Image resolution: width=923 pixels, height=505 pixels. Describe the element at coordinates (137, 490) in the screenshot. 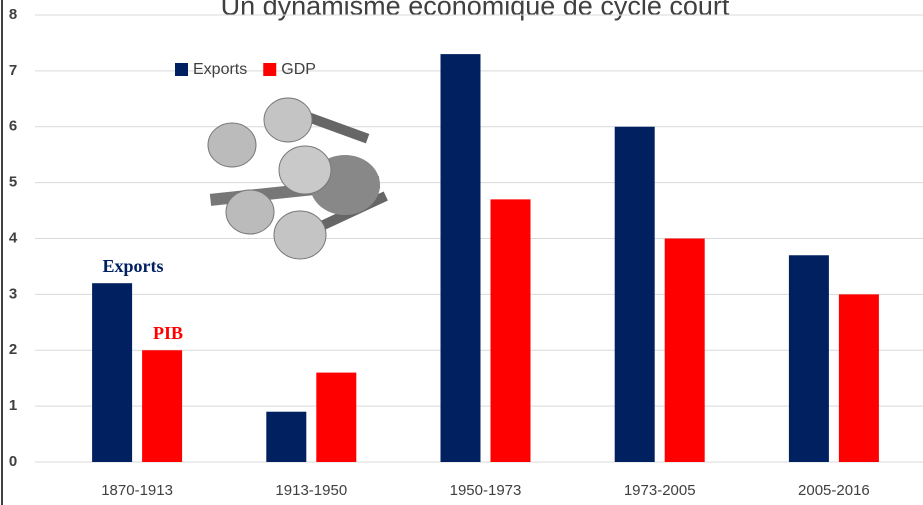

I see `x-tick-label: 1870-1913` at that location.